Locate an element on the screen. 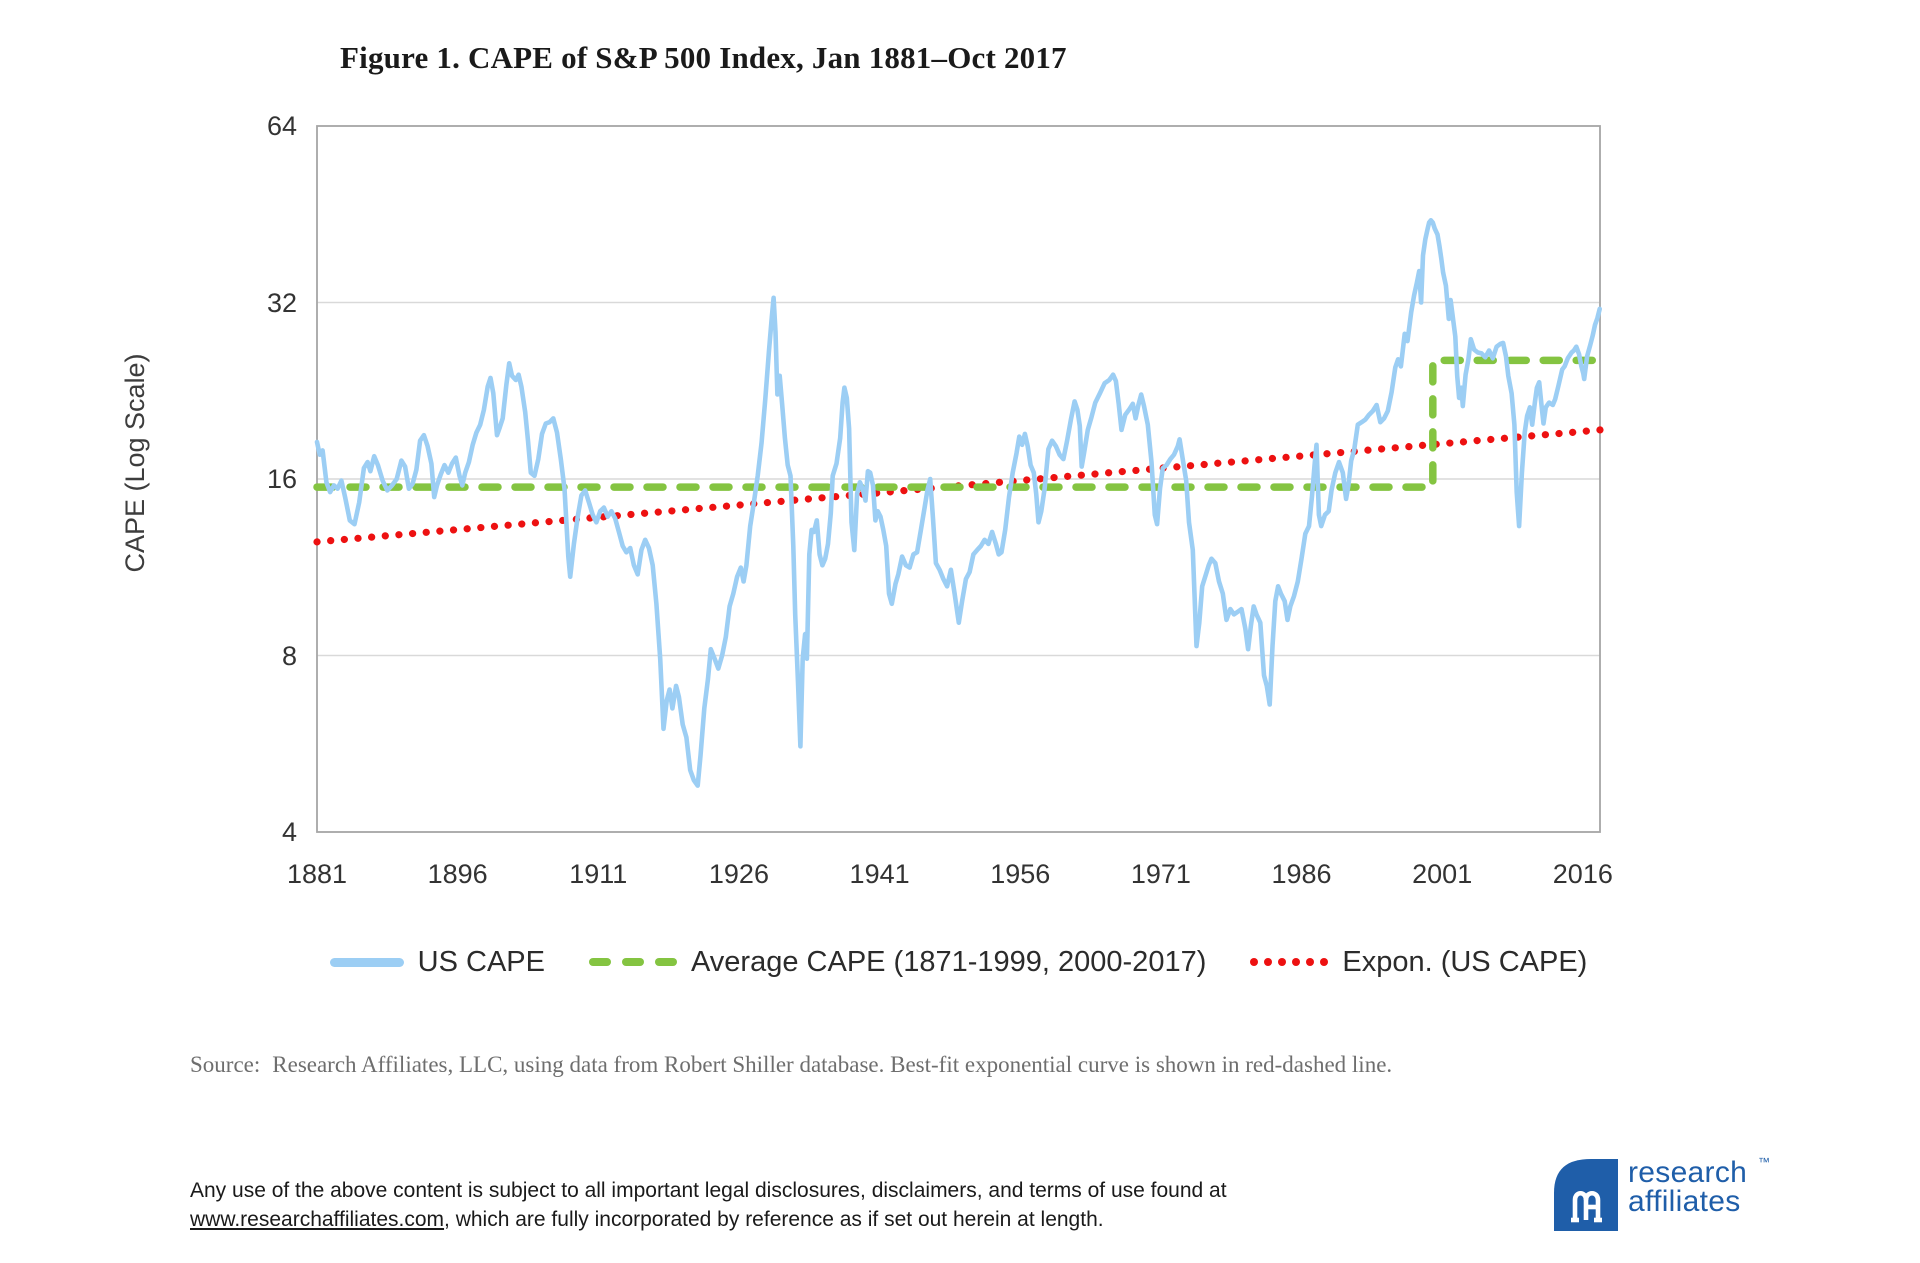  legend-label-expon: Expon. (US CAPE) is located at coordinates (1465, 961).